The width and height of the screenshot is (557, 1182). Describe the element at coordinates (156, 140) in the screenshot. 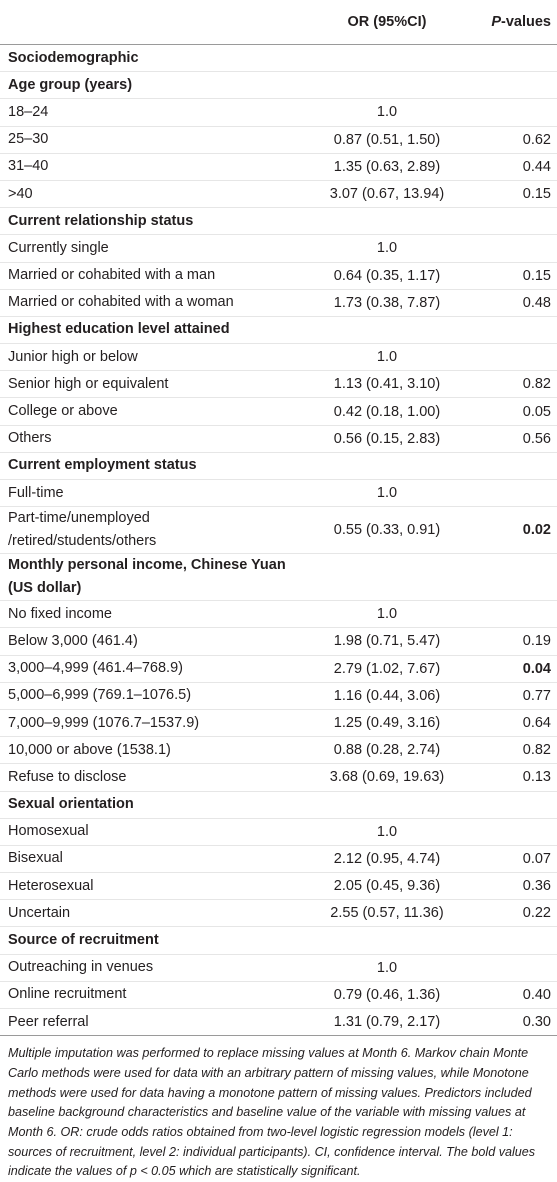

I see `row-label: 25–30` at that location.